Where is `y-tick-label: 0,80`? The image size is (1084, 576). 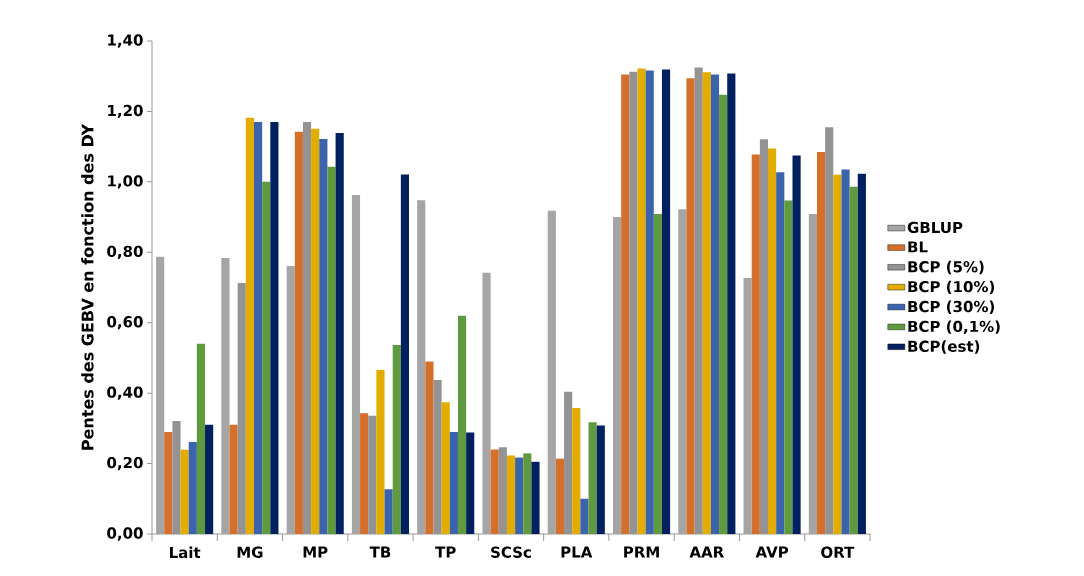 y-tick-label: 0,80 is located at coordinates (125, 252).